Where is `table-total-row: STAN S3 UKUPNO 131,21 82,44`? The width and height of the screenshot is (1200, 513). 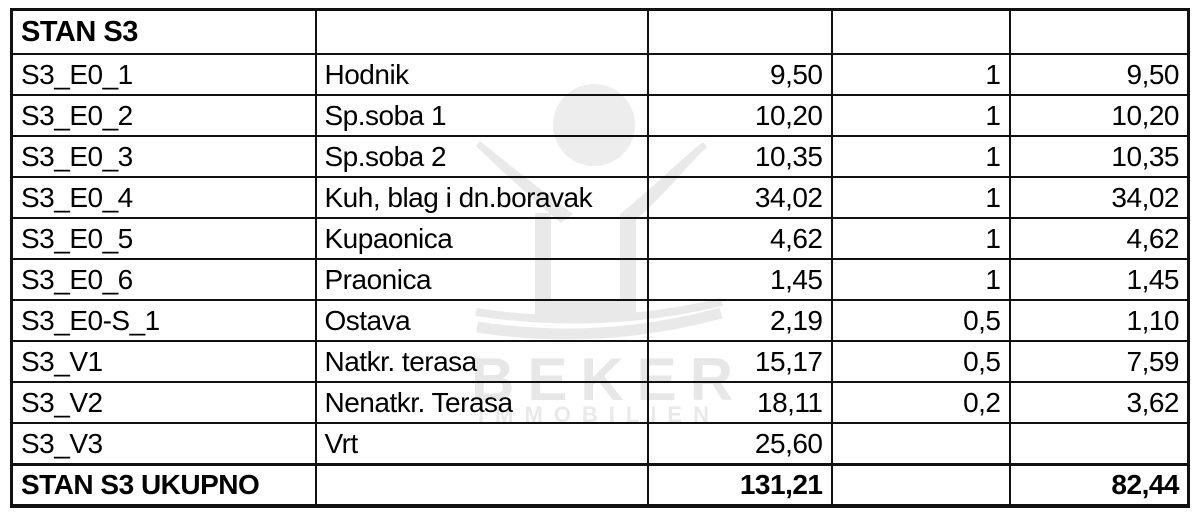 table-total-row: STAN S3 UKUPNO 131,21 82,44 is located at coordinates (600, 485).